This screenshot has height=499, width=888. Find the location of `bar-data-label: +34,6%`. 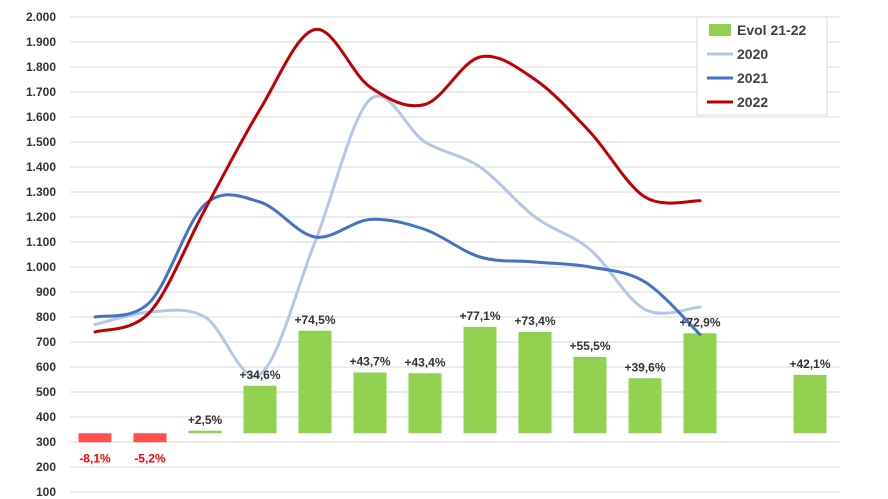

bar-data-label: +34,6% is located at coordinates (259, 375).